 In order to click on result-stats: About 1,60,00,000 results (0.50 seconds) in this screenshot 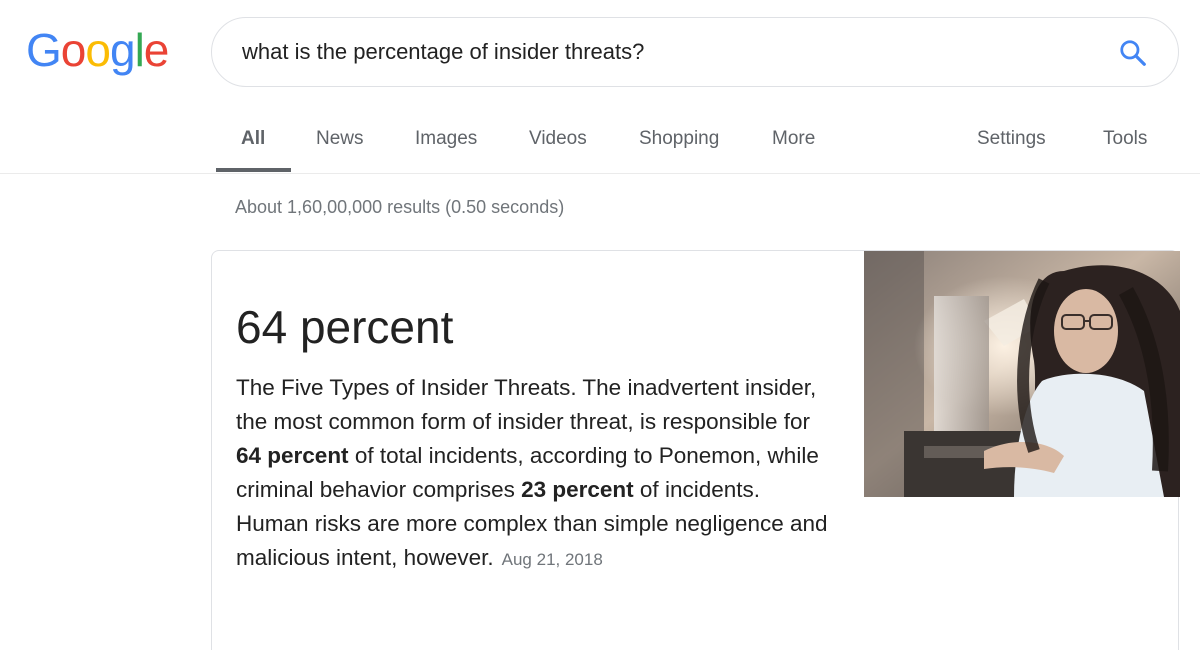, I will do `click(400, 207)`.